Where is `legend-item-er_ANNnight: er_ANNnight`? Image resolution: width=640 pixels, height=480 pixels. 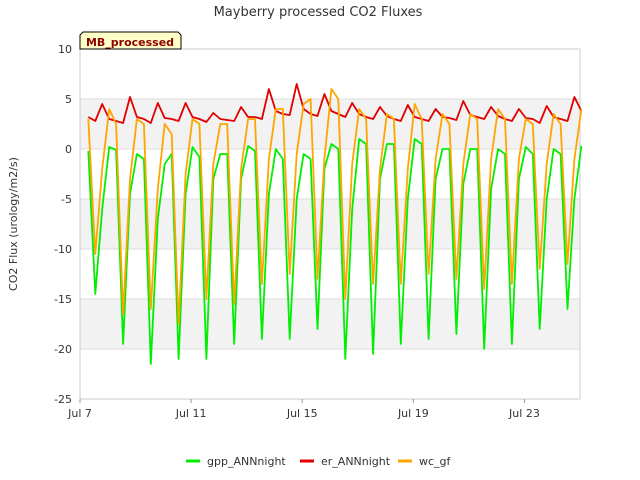
legend-item-er_ANNnight: er_ANNnight is located at coordinates (345, 461).